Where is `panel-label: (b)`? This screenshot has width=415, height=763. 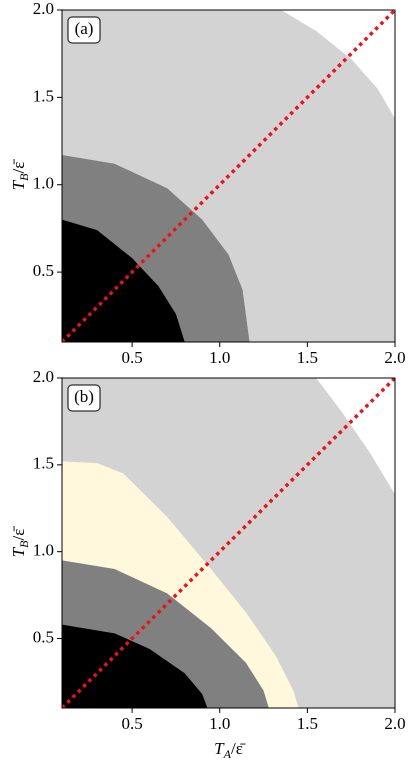
panel-label: (b) is located at coordinates (84, 396).